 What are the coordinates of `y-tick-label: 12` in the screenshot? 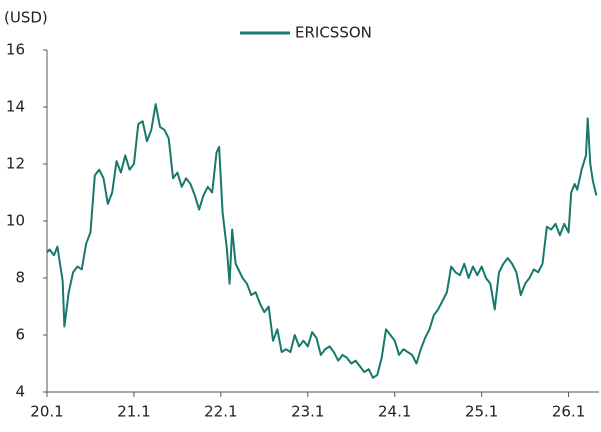 It's located at (15, 164).